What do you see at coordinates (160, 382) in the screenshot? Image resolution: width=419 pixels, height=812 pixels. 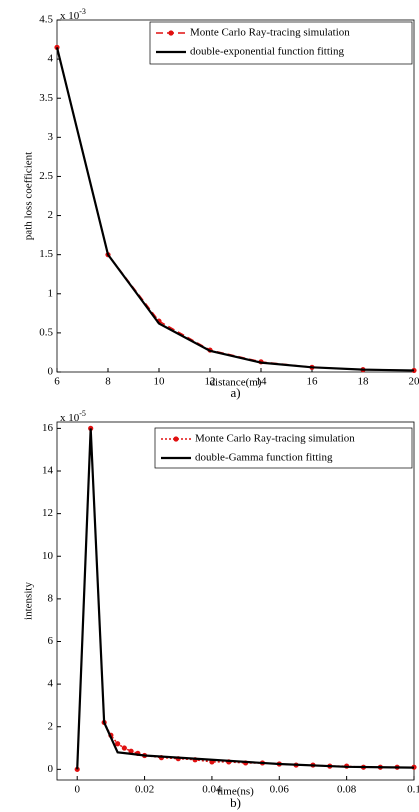 I see `x-tick-label: 10` at bounding box center [160, 382].